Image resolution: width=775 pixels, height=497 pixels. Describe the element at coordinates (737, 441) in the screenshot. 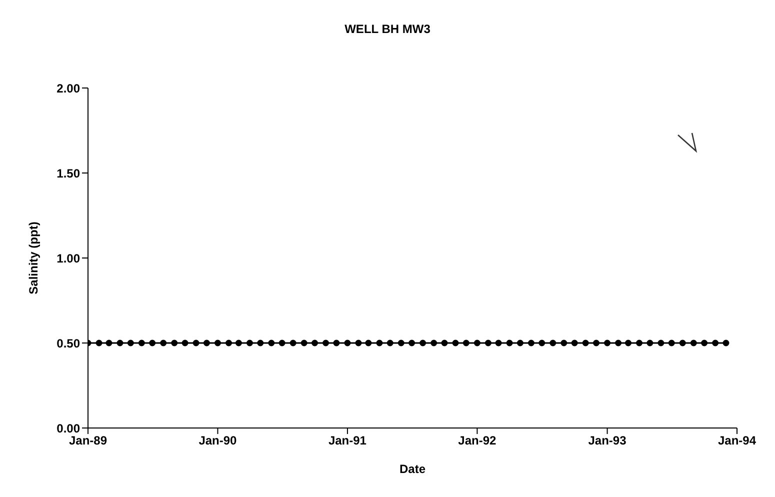

I see `x-tick-label: Jan-94` at that location.